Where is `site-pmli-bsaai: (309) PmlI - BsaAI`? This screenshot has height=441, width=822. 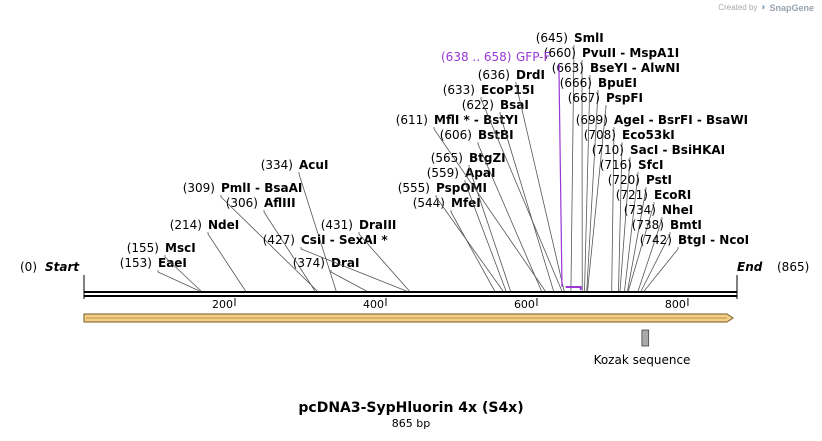
site-pmli-bsaai: (309) PmlI - BsaAI is located at coordinates (250, 236).